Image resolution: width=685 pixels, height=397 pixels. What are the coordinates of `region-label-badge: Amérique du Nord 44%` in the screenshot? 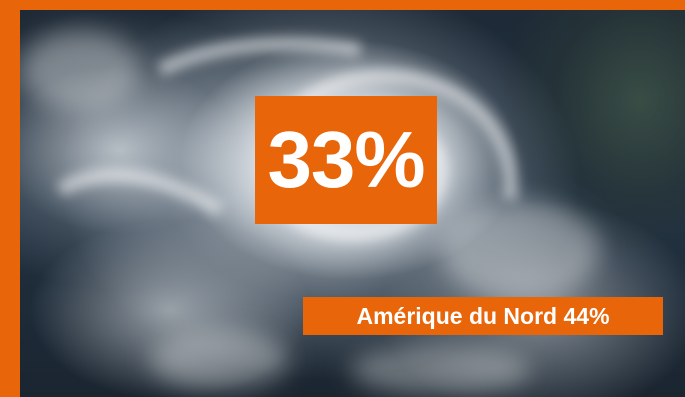 It's located at (483, 316).